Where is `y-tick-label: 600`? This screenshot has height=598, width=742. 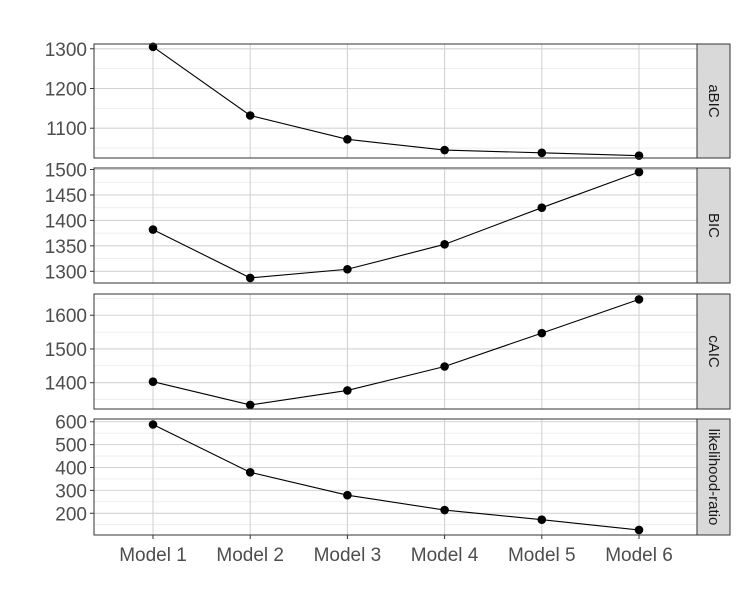
y-tick-label: 600 is located at coordinates (71, 423).